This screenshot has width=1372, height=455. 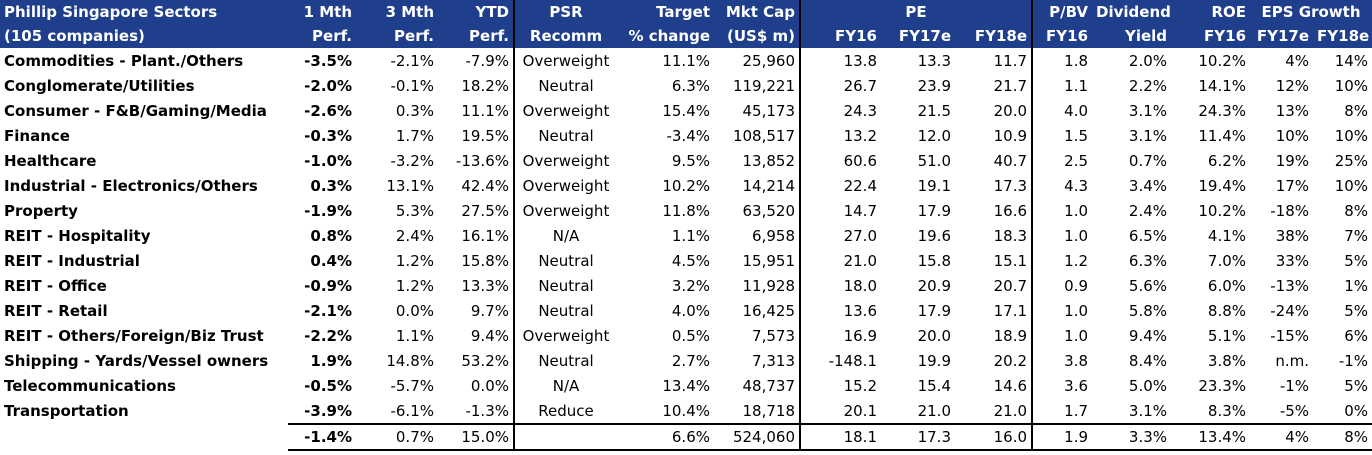 What do you see at coordinates (840, 360) in the screenshot?
I see `cell-pe-fy16: -148.1` at bounding box center [840, 360].